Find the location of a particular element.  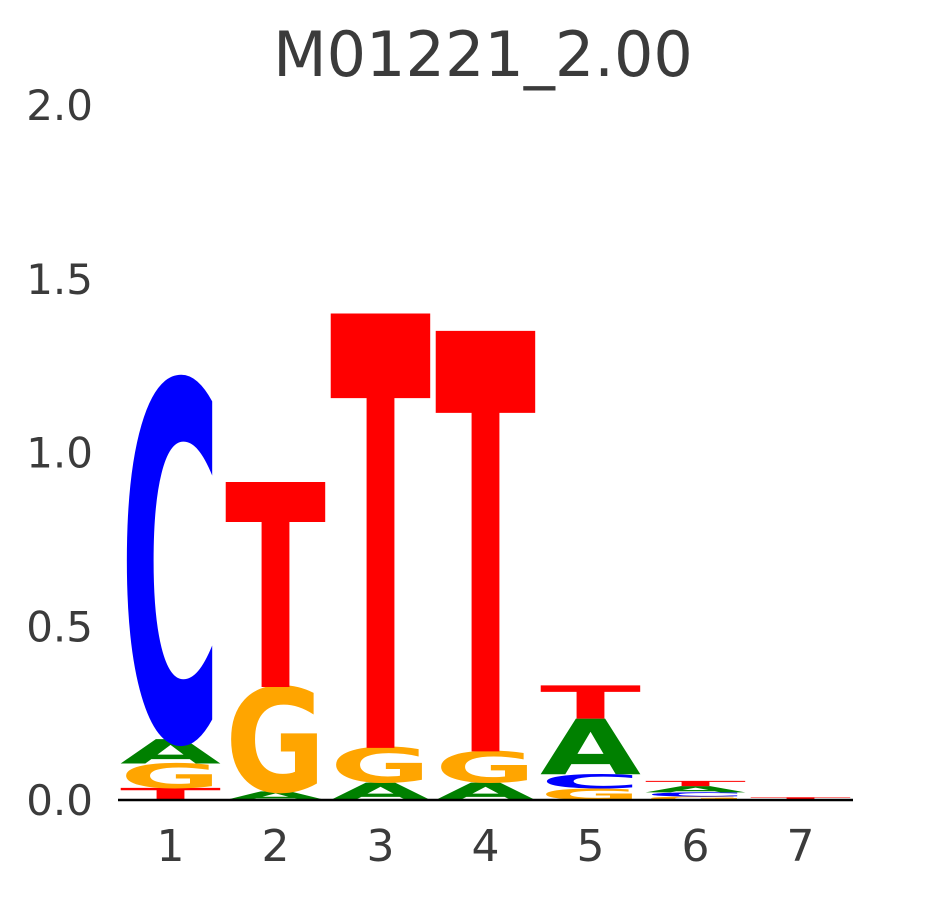

logo-letter-pos6-A: A is located at coordinates (695, 789).